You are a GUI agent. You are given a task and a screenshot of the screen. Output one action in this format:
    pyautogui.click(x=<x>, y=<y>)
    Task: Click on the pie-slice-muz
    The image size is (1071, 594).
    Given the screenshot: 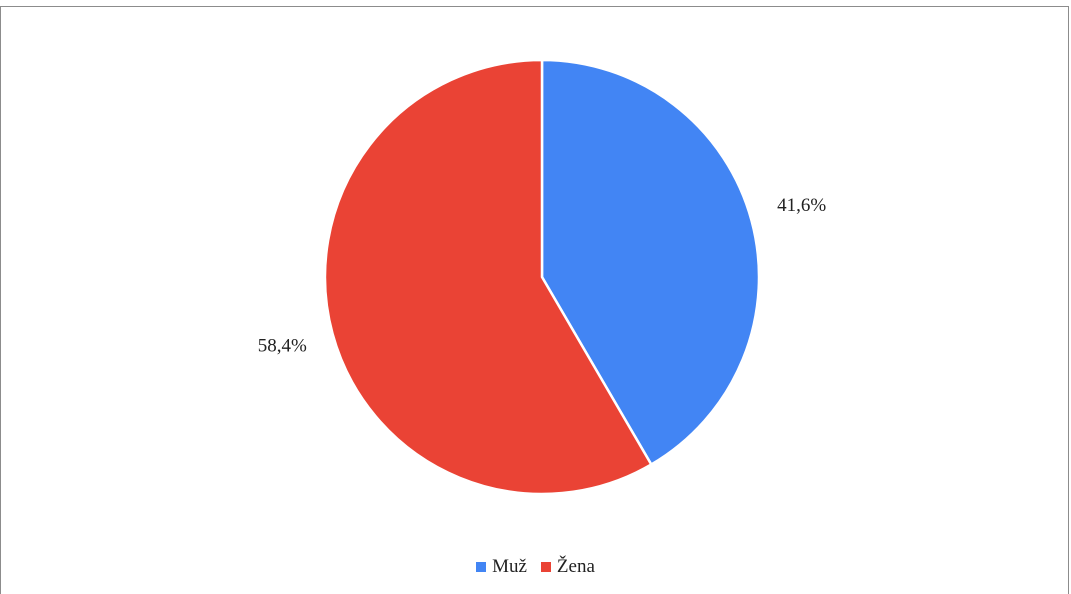 What is the action you would take?
    pyautogui.click(x=650, y=262)
    